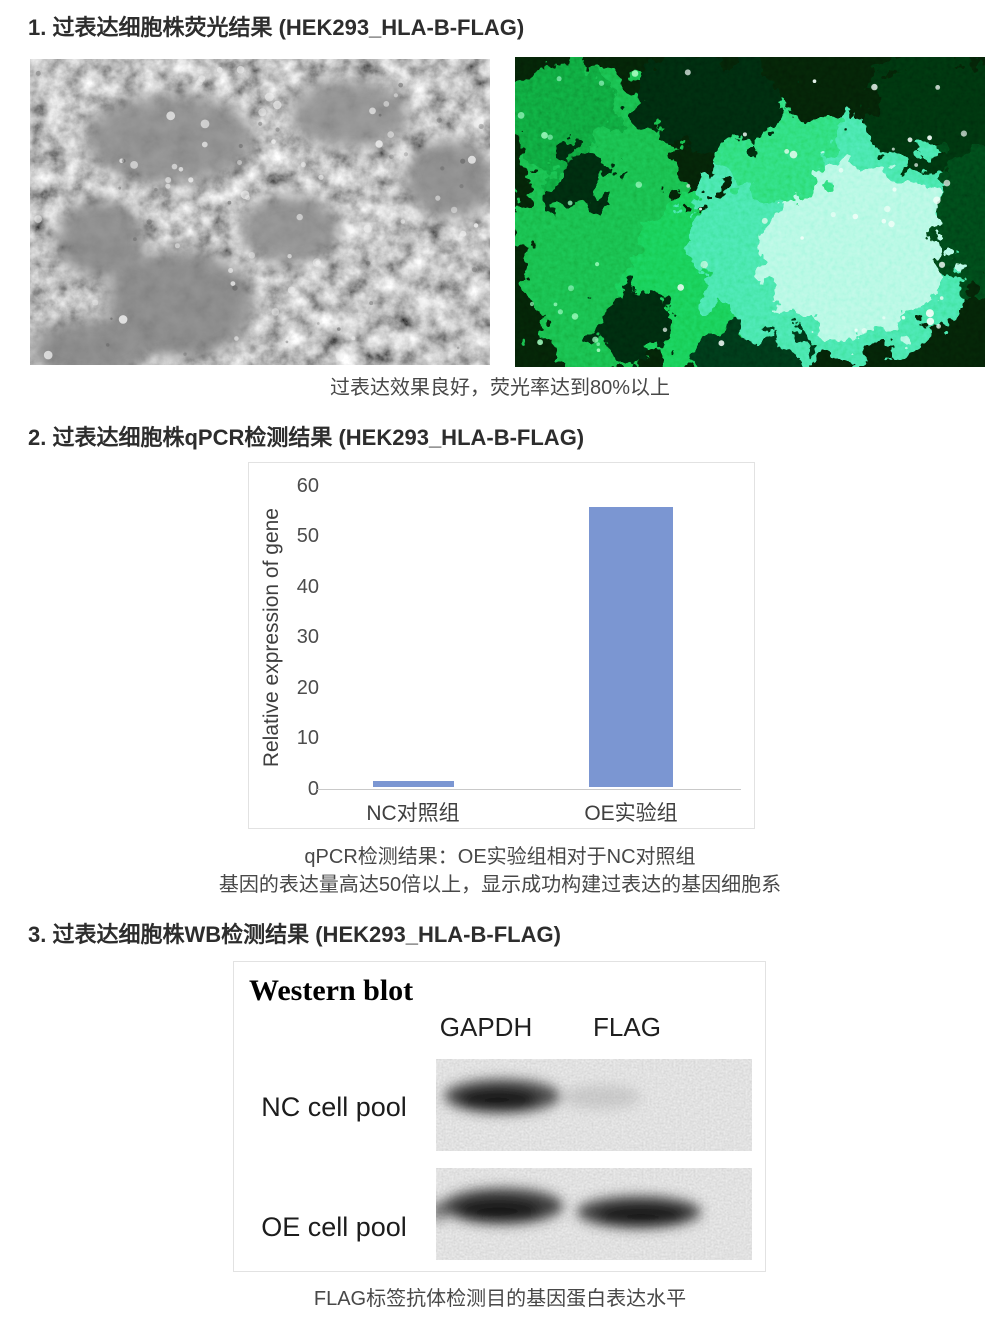  I want to click on section2-title: 2. 过表达细胞株qPCR检测结果 (HEK293_HLA-B-FLAG), so click(306, 437).